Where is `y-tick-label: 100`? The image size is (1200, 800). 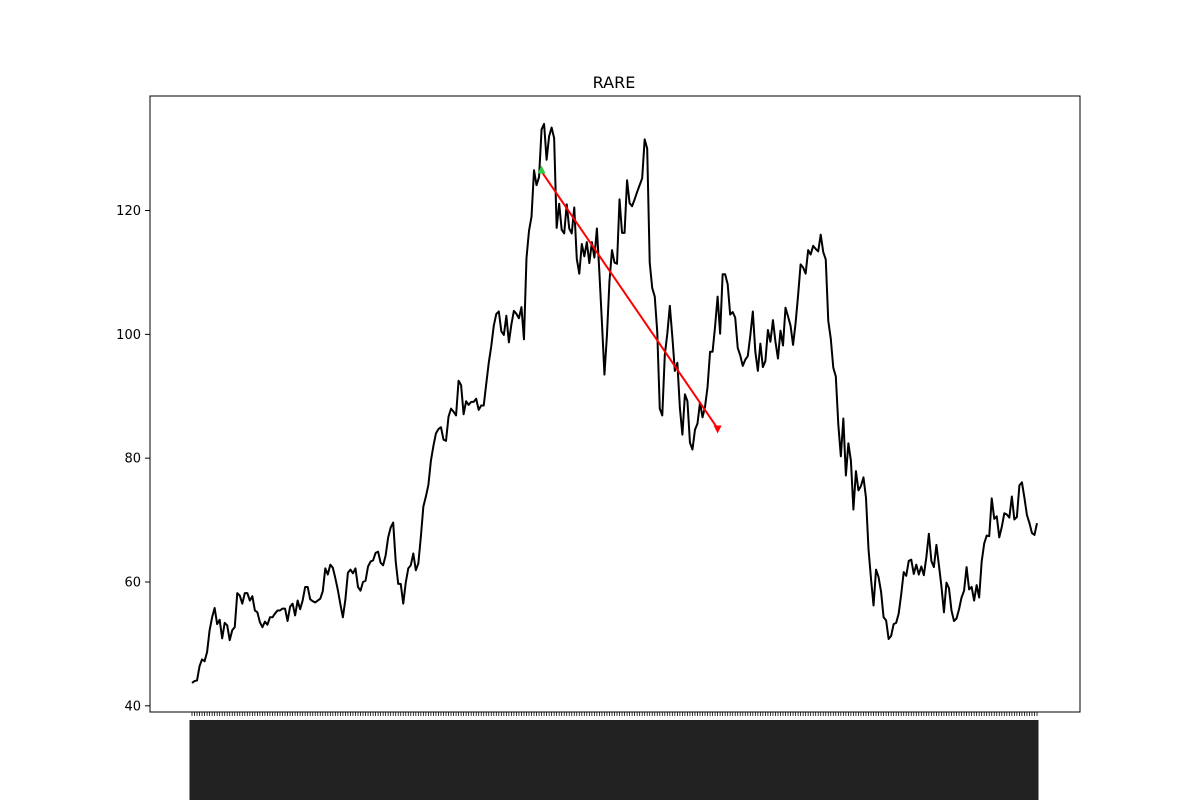 y-tick-label: 100 is located at coordinates (128, 335).